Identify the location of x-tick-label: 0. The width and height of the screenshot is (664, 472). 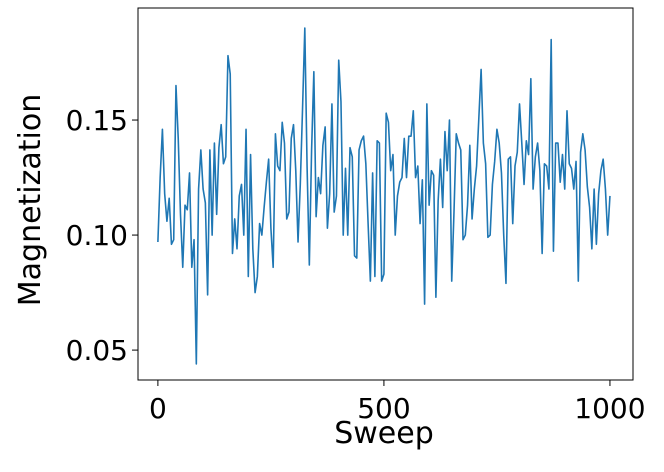
(158, 408).